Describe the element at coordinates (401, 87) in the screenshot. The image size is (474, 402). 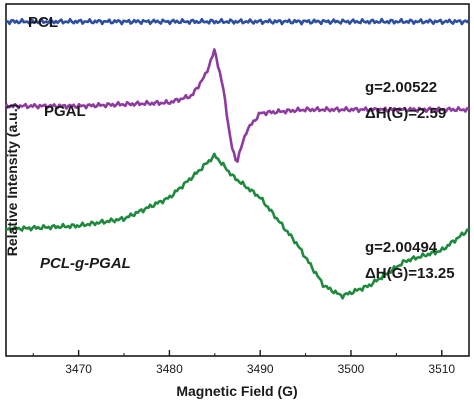
I see `pgal-g-value: g=2.00522` at that location.